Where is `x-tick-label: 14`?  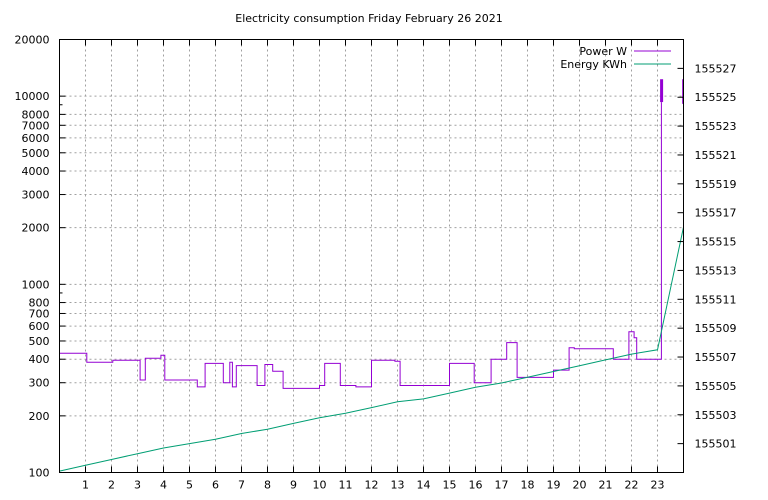
x-tick-label: 14 is located at coordinates (424, 485).